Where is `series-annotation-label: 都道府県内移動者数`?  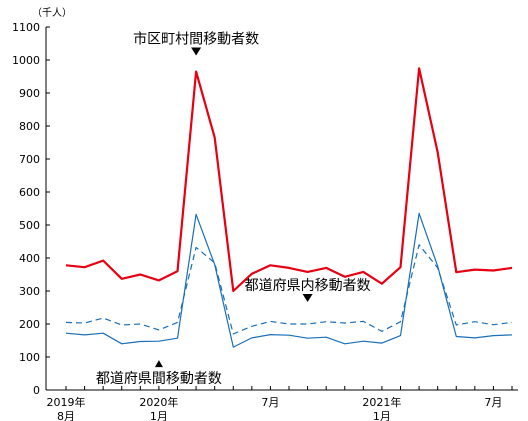 series-annotation-label: 都道府県内移動者数 is located at coordinates (308, 286).